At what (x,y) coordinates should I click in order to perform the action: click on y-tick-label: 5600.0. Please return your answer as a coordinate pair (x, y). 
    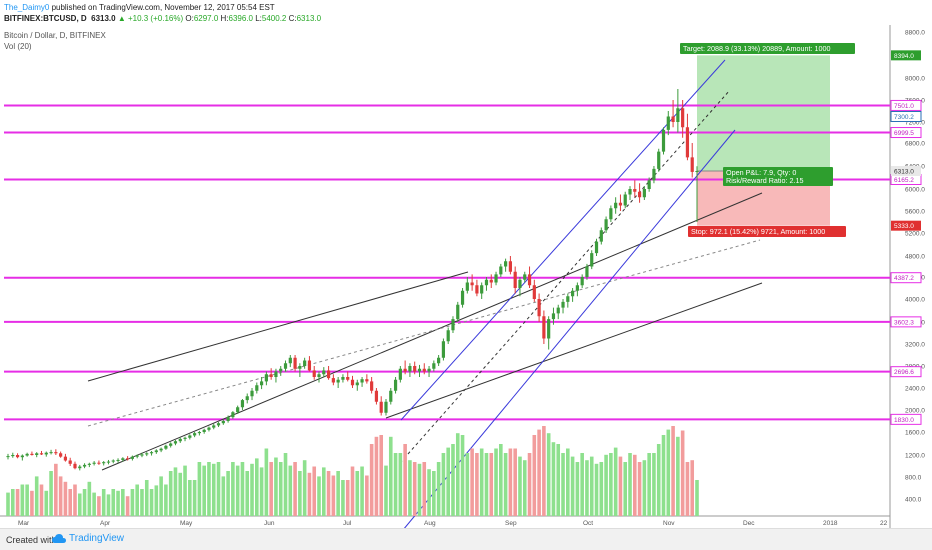
    Looking at the image, I should click on (915, 212).